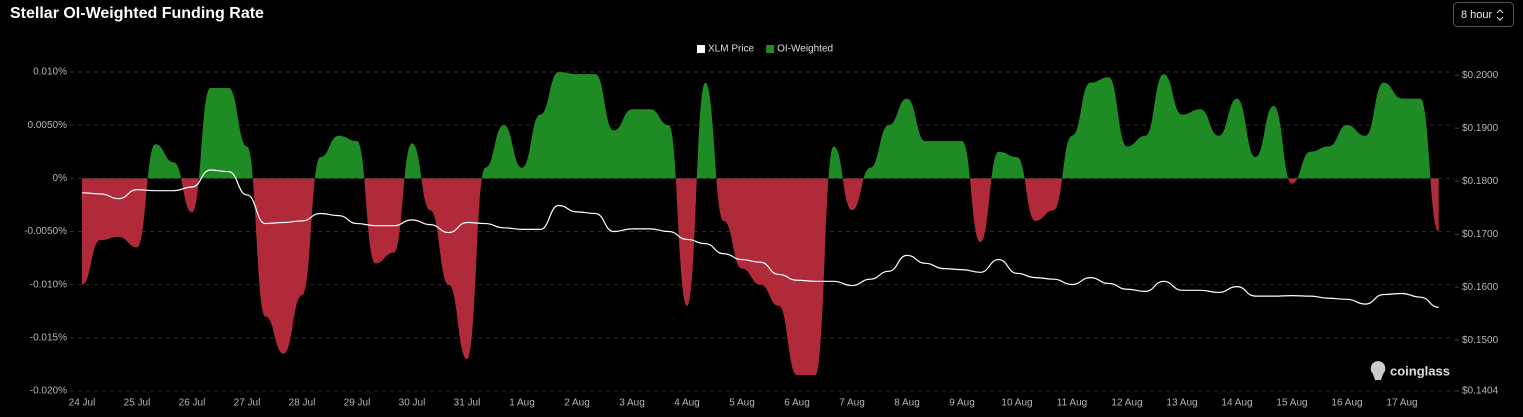 This screenshot has height=417, width=1523. I want to click on select-label: 8 hour, so click(1477, 15).